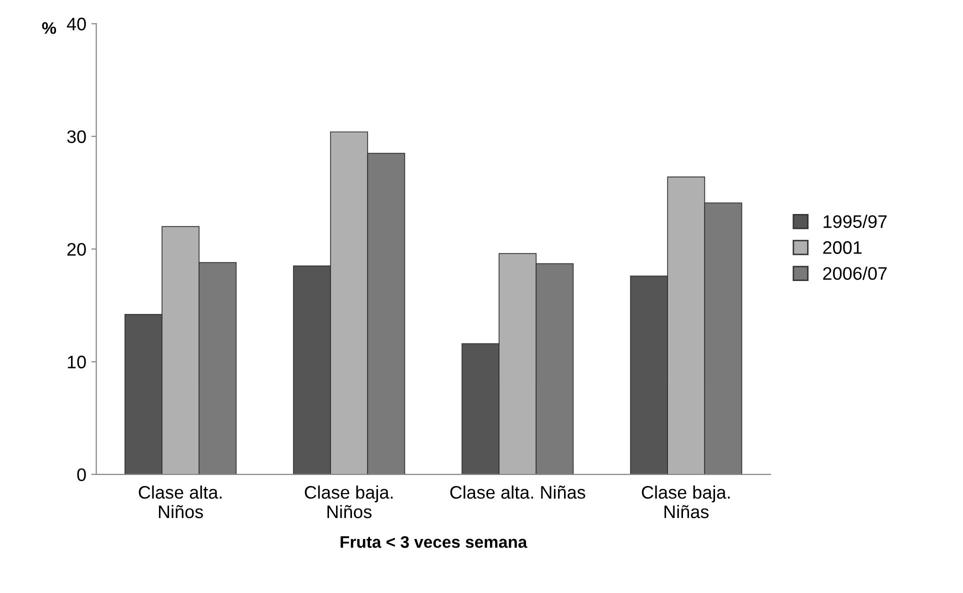  What do you see at coordinates (76, 249) in the screenshot?
I see `y-tick-label: 20` at bounding box center [76, 249].